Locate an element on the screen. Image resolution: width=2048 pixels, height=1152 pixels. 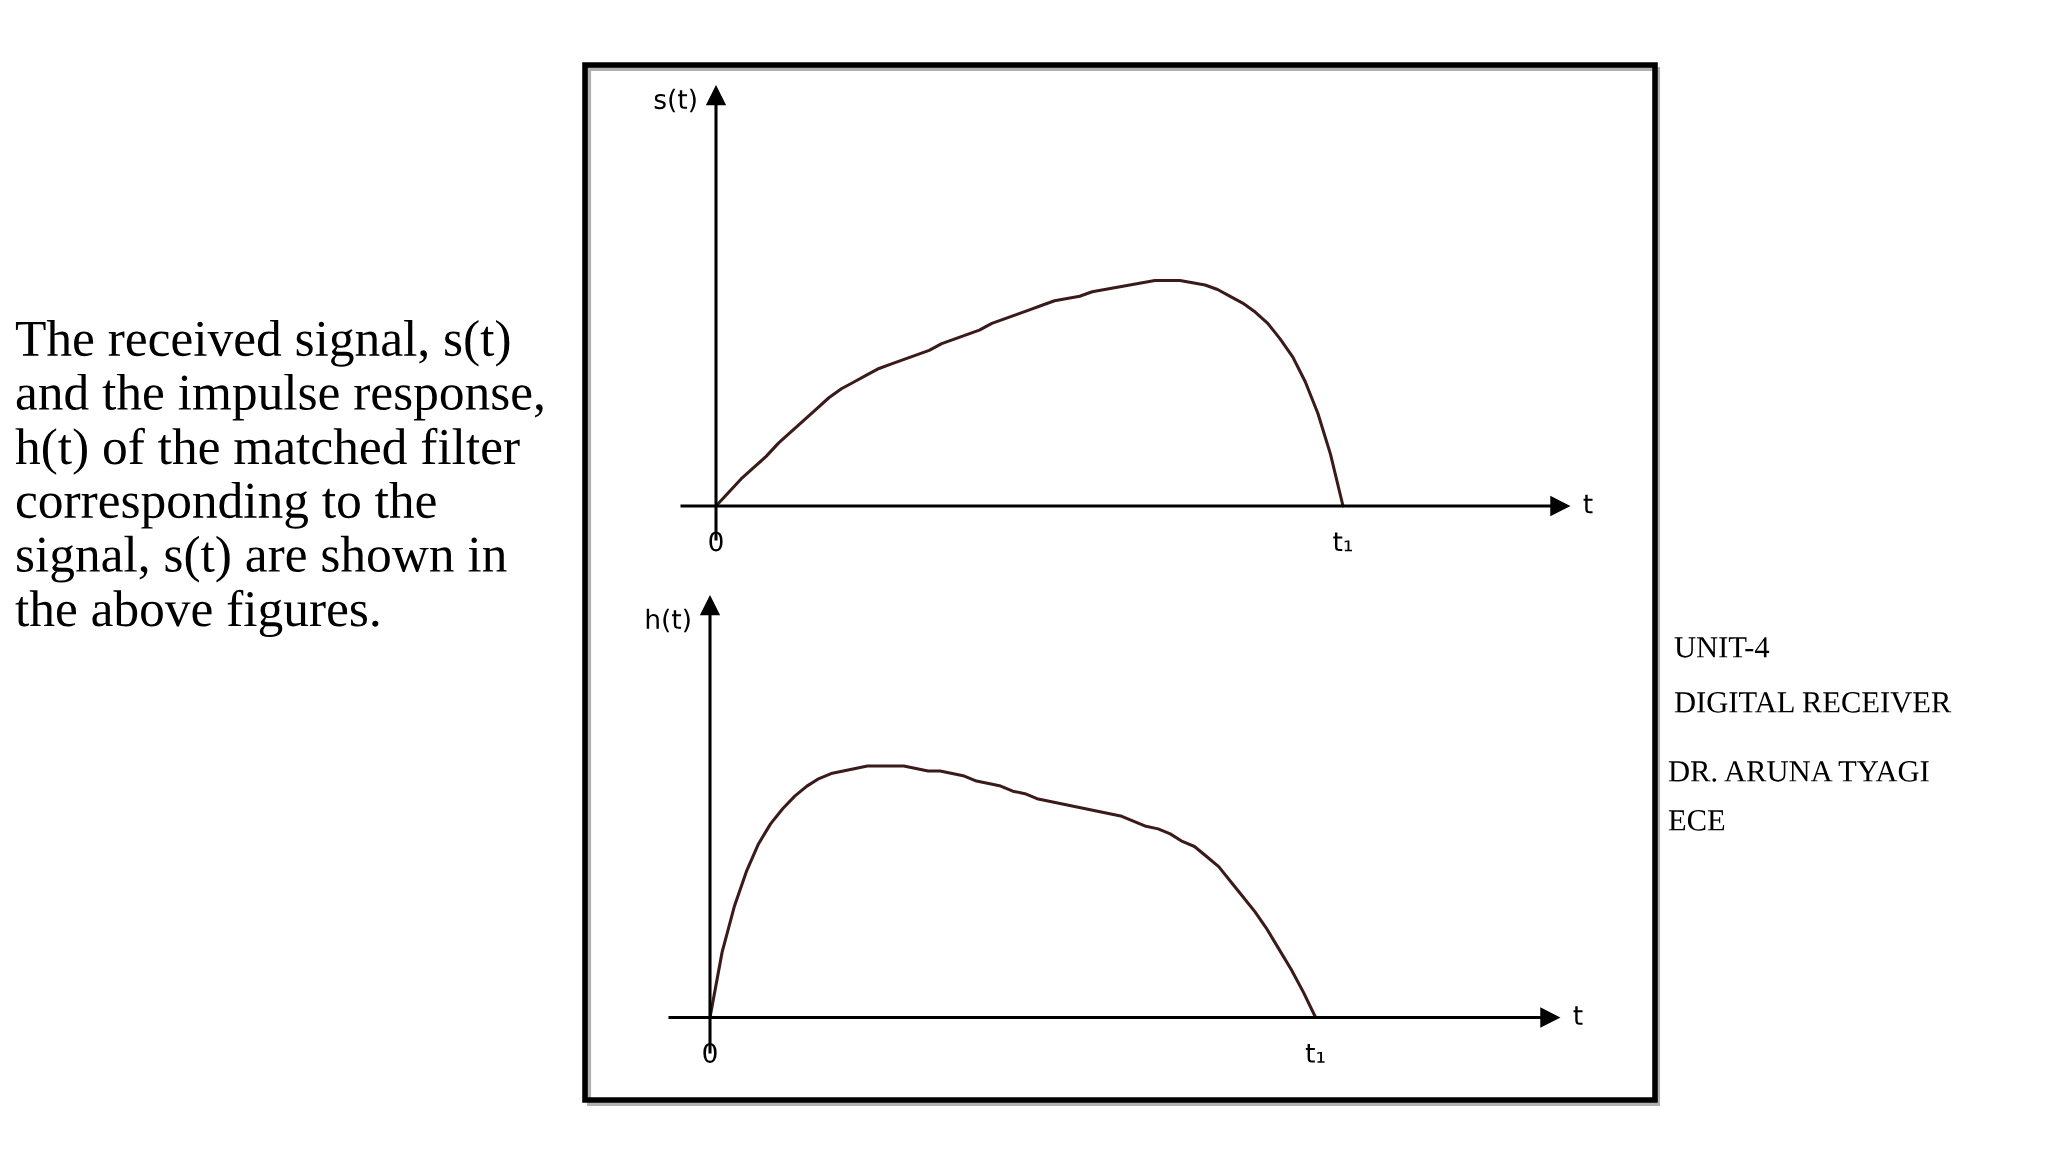
y-axis-title: s(t) is located at coordinates (675, 100).